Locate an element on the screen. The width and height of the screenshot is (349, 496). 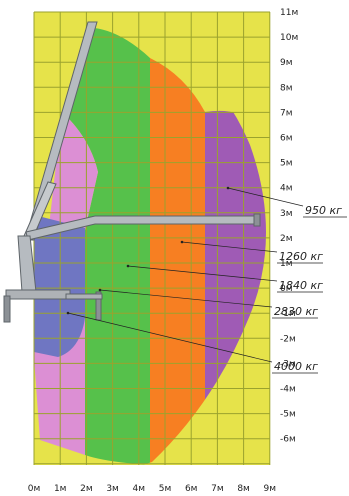
y-tick-label: -5м is located at coordinates (288, 415).